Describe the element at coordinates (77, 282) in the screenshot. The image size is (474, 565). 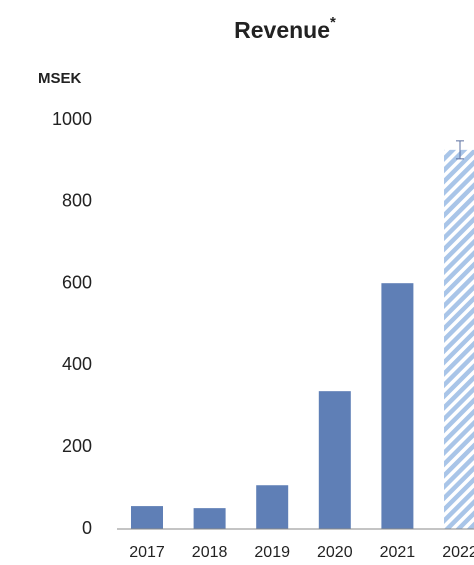
I see `y-tick-label: 600` at that location.